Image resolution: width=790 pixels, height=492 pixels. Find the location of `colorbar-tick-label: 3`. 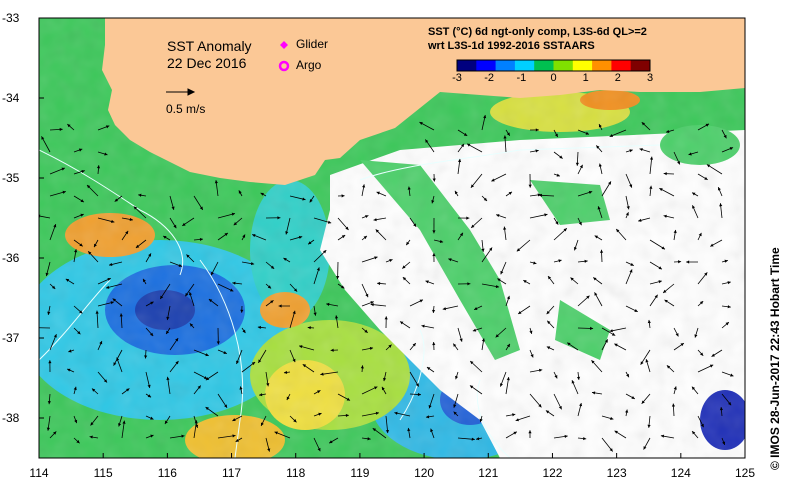

colorbar-tick-label: 3 is located at coordinates (650, 78).